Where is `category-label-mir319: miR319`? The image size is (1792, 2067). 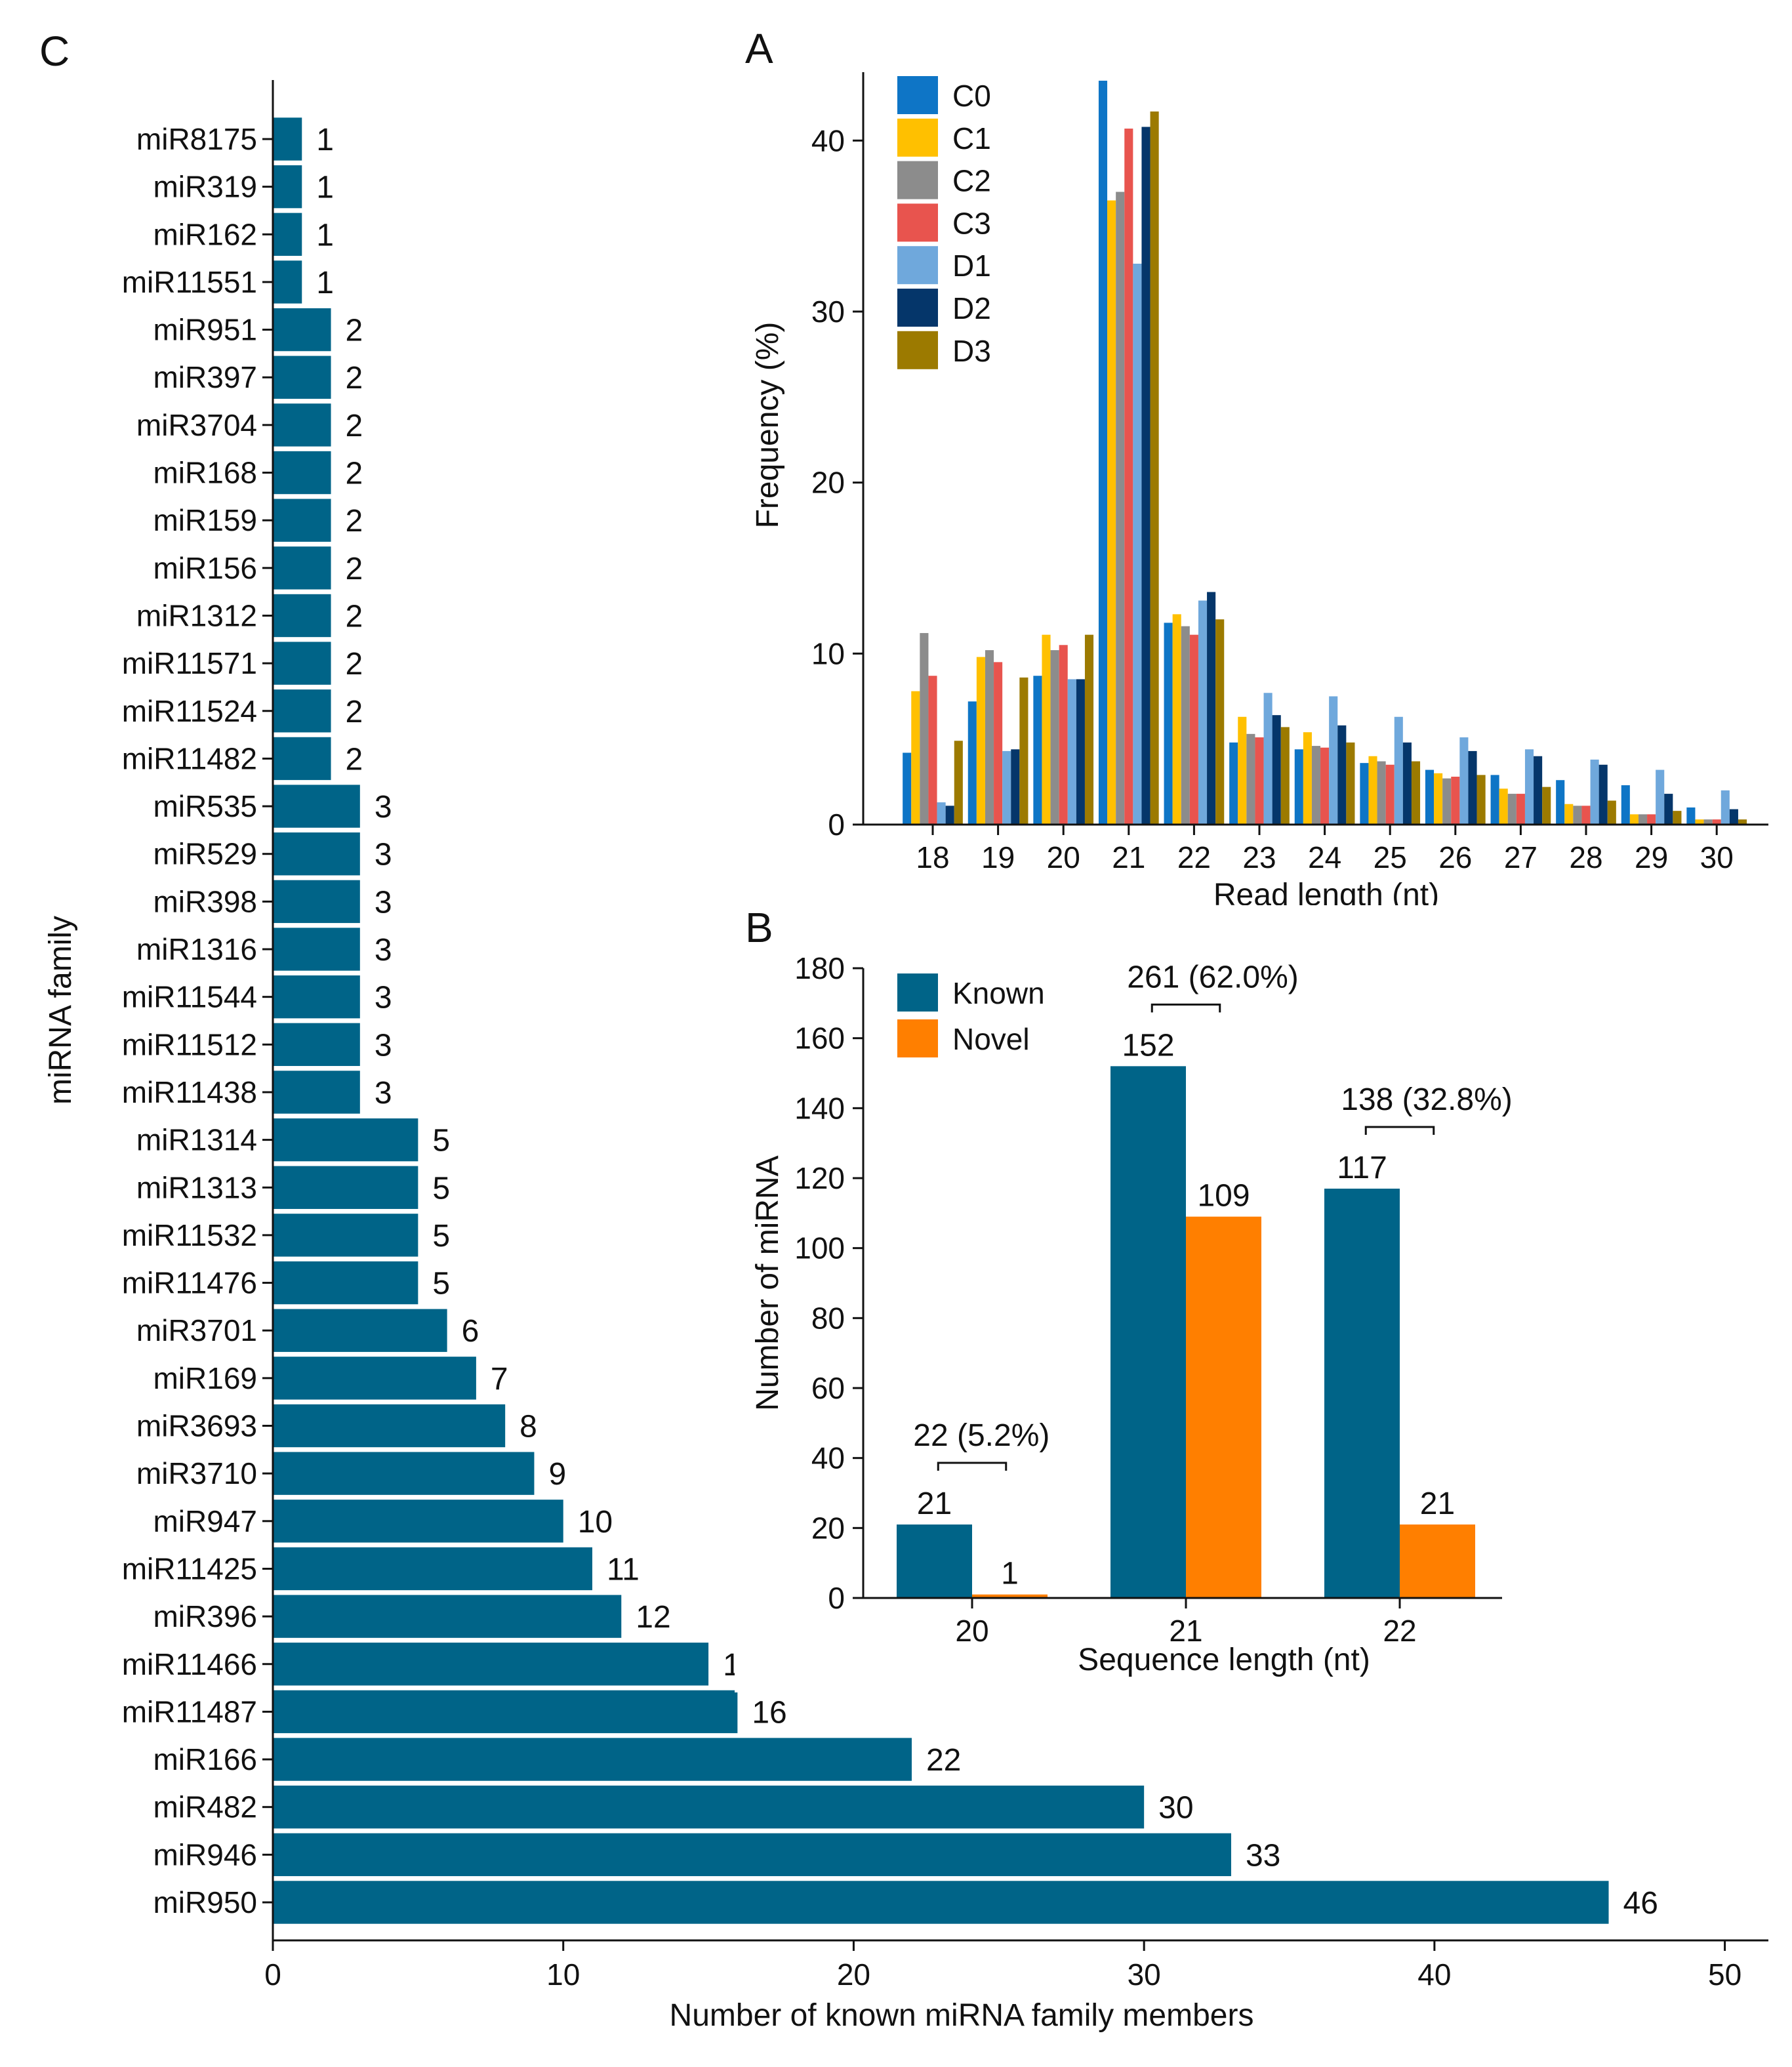
category-label-mir319: miR319 is located at coordinates (205, 187).